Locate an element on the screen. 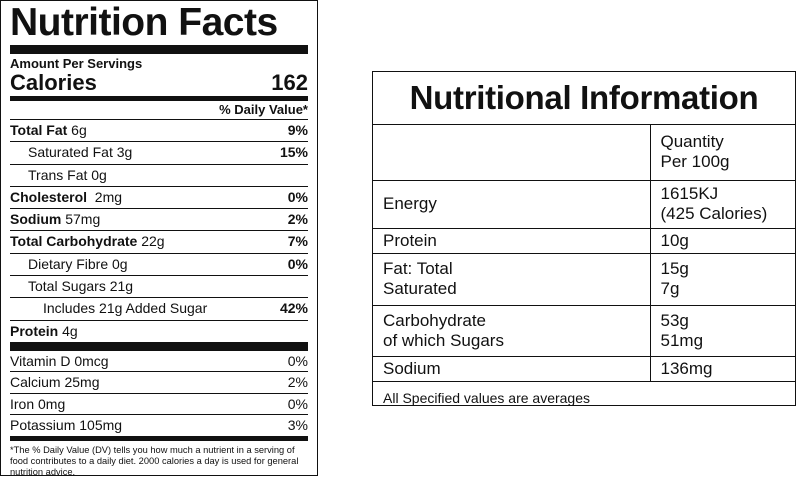  row-value: 10g is located at coordinates (722, 241).